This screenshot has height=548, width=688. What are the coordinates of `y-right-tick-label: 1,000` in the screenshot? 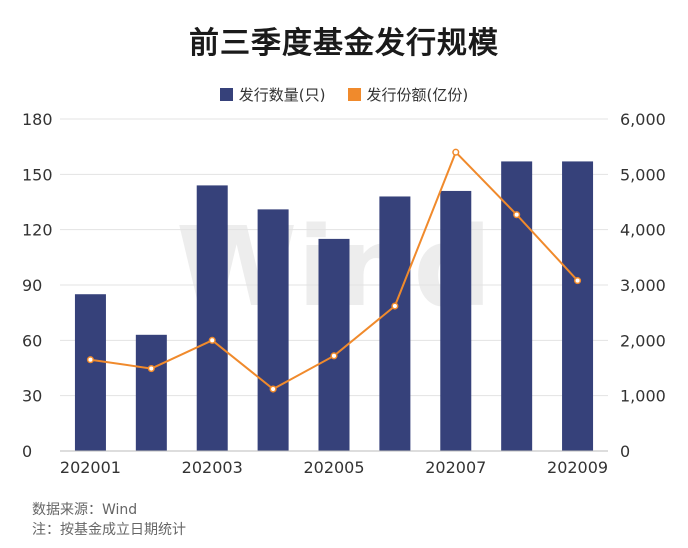 It's located at (643, 396).